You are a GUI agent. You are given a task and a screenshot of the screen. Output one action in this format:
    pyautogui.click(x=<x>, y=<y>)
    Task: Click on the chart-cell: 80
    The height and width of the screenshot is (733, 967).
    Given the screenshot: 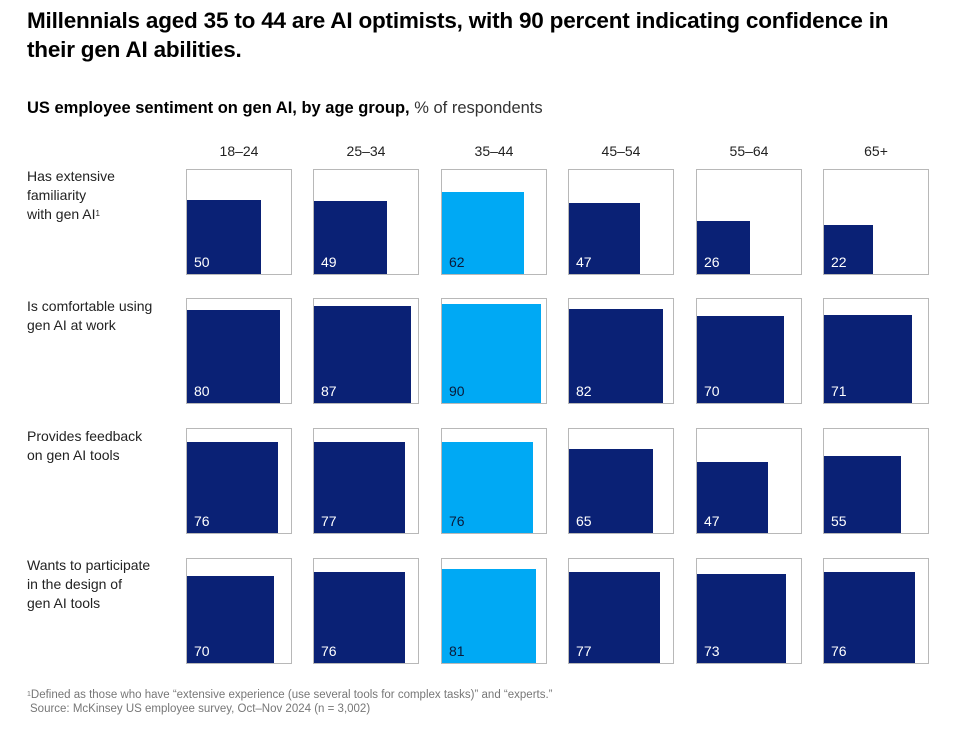 What is the action you would take?
    pyautogui.click(x=239, y=351)
    